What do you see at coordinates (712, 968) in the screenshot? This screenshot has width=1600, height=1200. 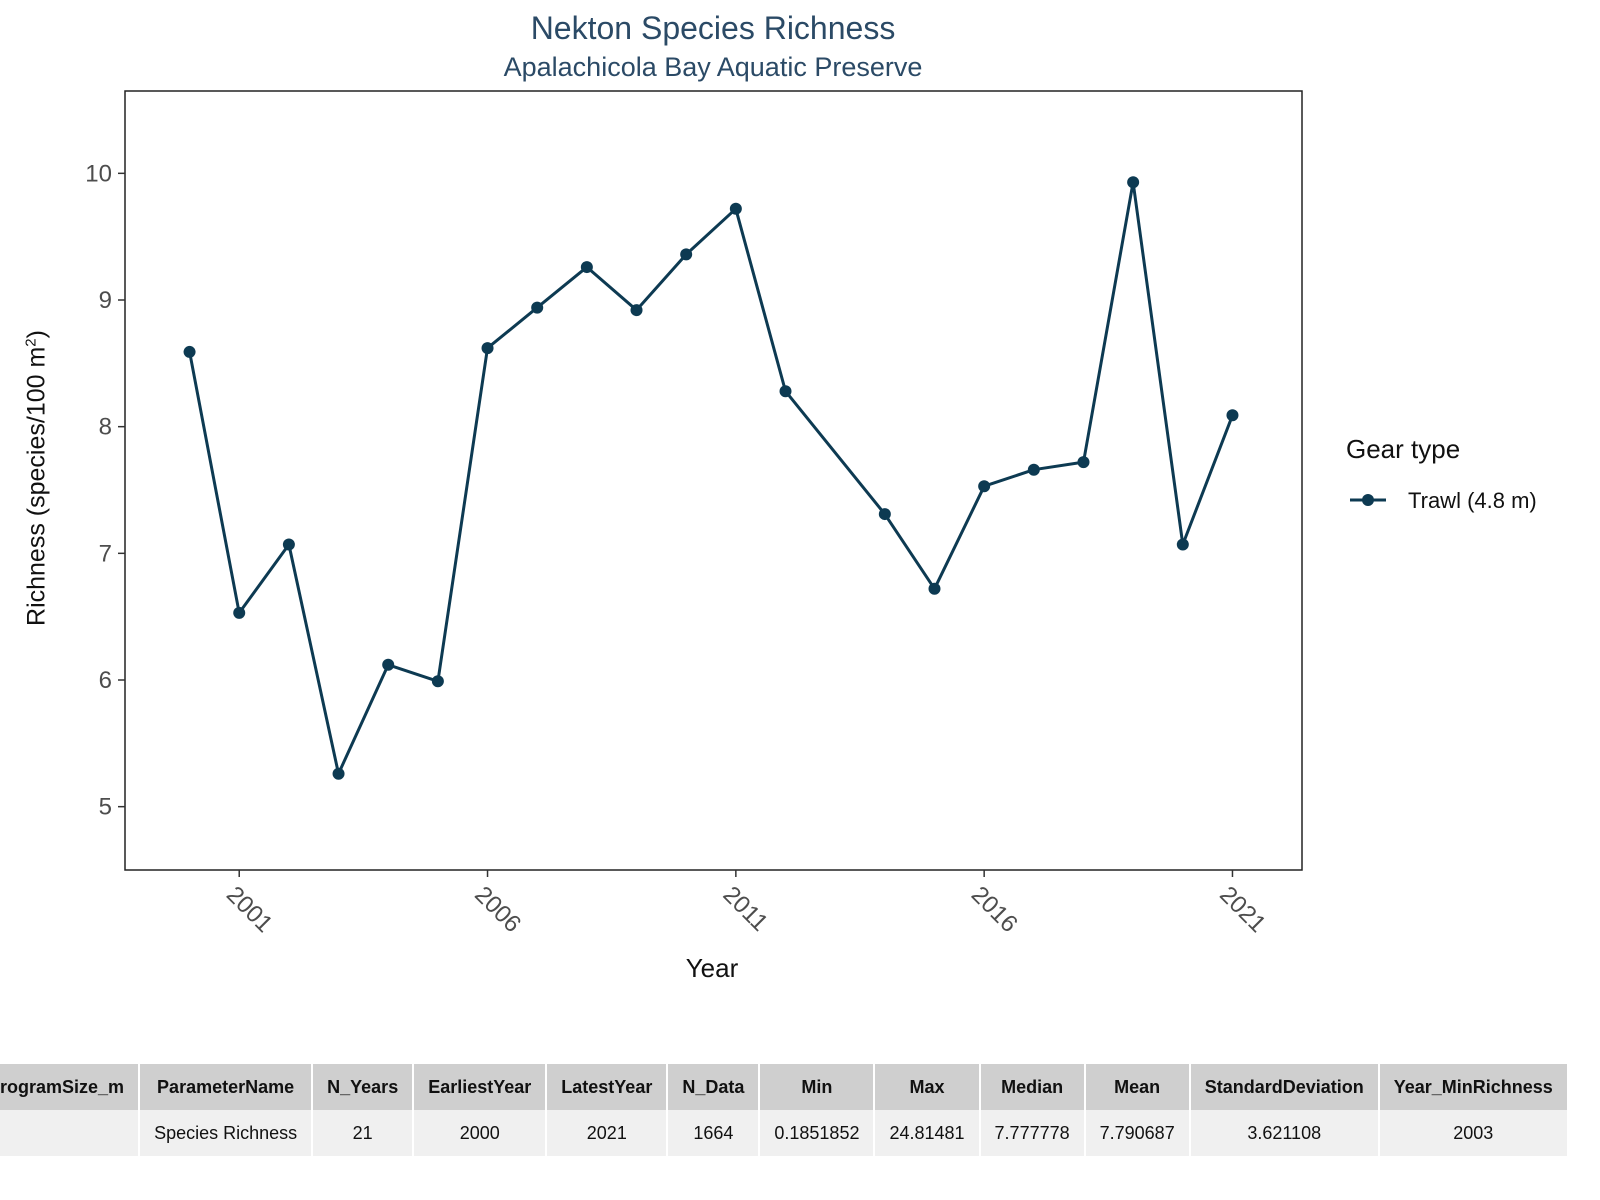 I see `x-axis-label: Year` at bounding box center [712, 968].